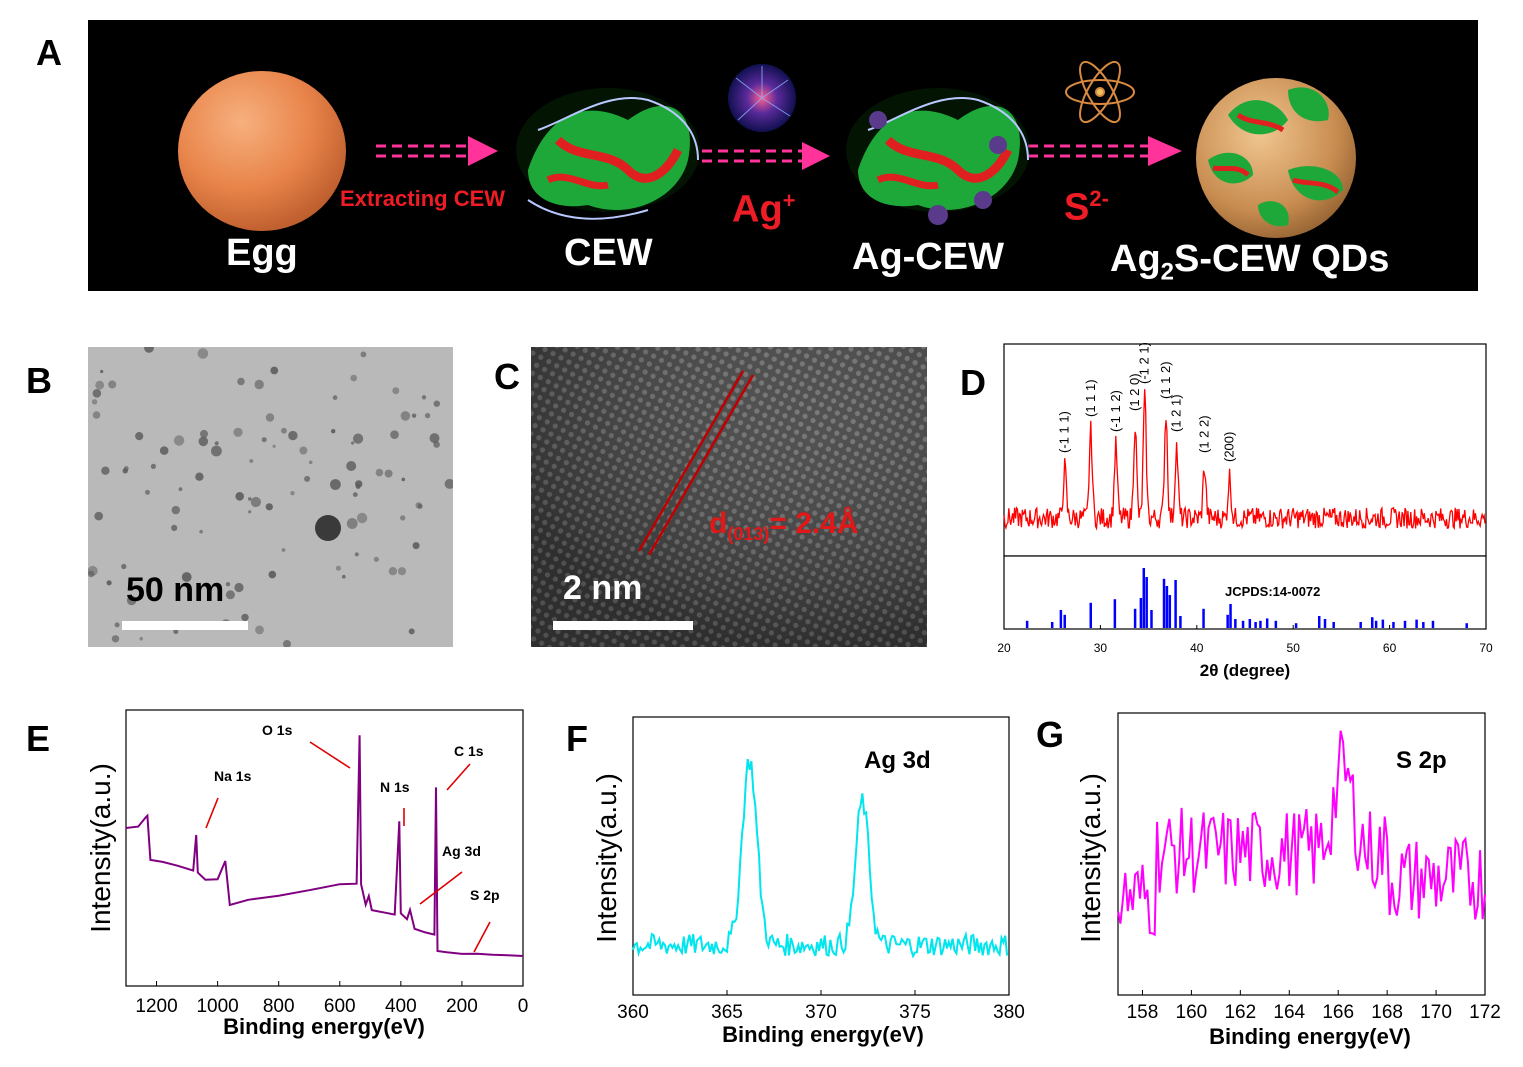  What do you see at coordinates (1165, 380) in the screenshot?
I see `peak-label: (1 1 2)` at bounding box center [1165, 380].